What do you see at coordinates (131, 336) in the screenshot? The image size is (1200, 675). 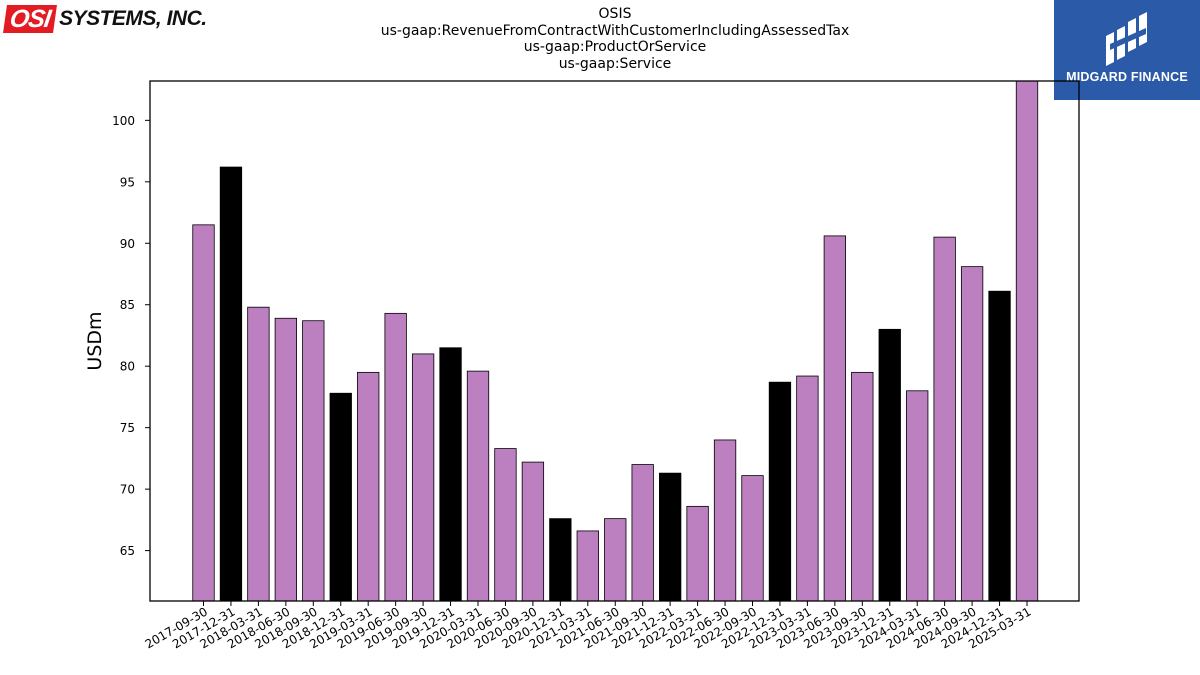 I see `y-axis: 65 70 75 80 85 90 95 100` at bounding box center [131, 336].